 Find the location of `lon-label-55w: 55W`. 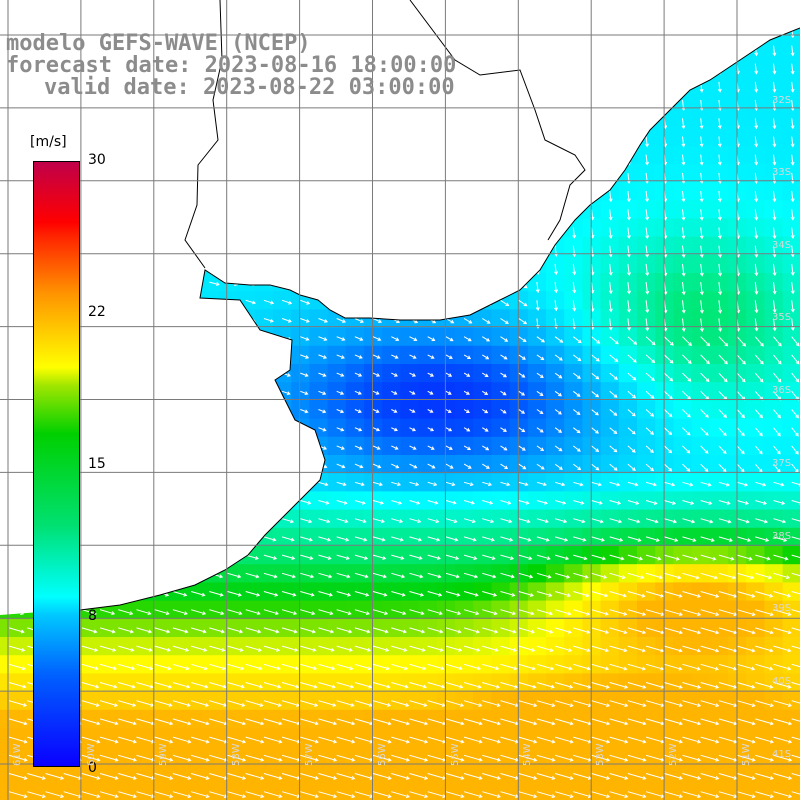

lon-label-55w: 55W is located at coordinates (455, 754).